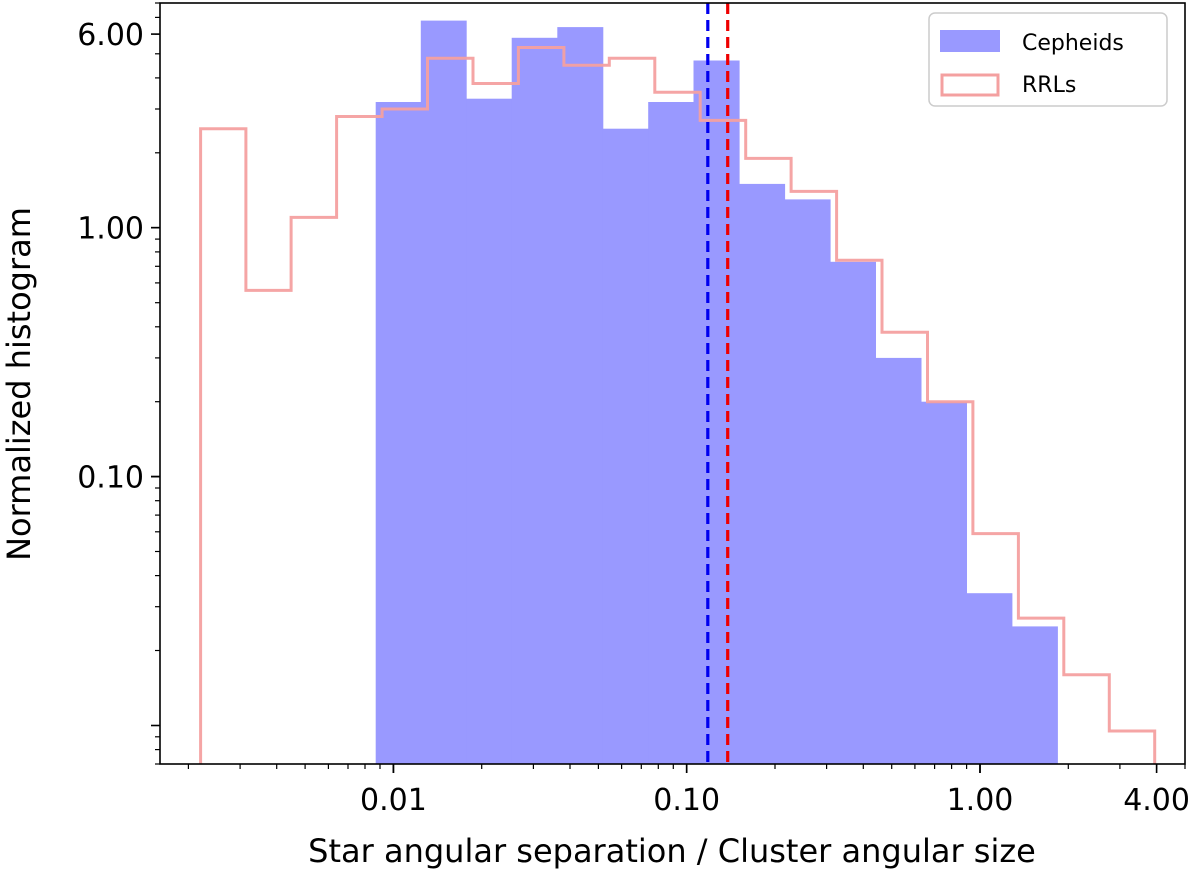 This screenshot has width=1200, height=873. I want to click on y-axis-ticks: 0.10 1.00 6.00, so click(118, 383).